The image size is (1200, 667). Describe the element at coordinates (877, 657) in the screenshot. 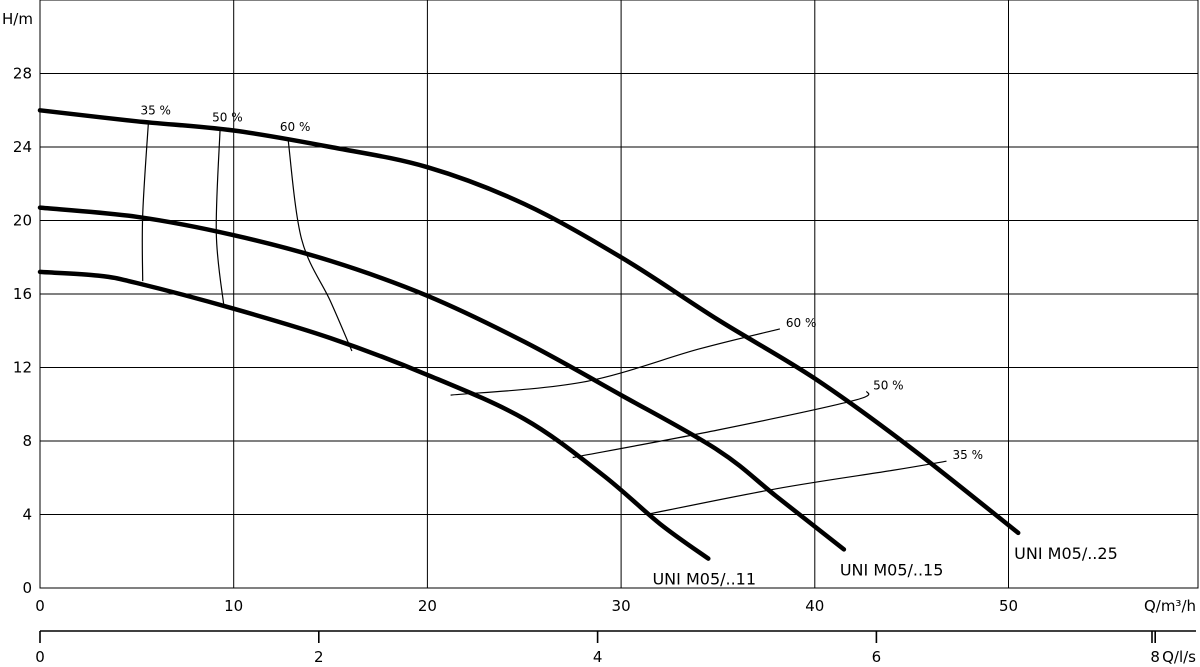

I see `x2-tick-label: 6` at that location.